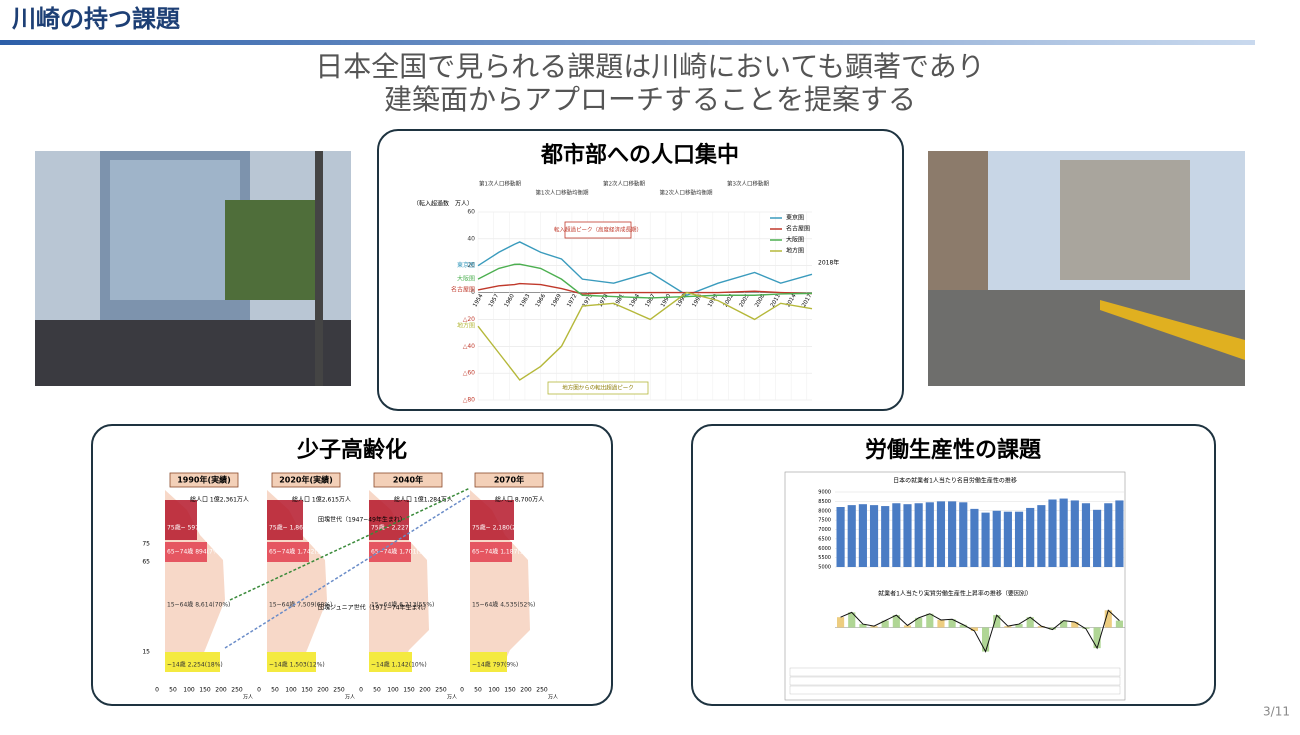 The height and width of the screenshot is (735, 1300). What do you see at coordinates (980, 631) in the screenshot?
I see `rate-line` at bounding box center [980, 631].